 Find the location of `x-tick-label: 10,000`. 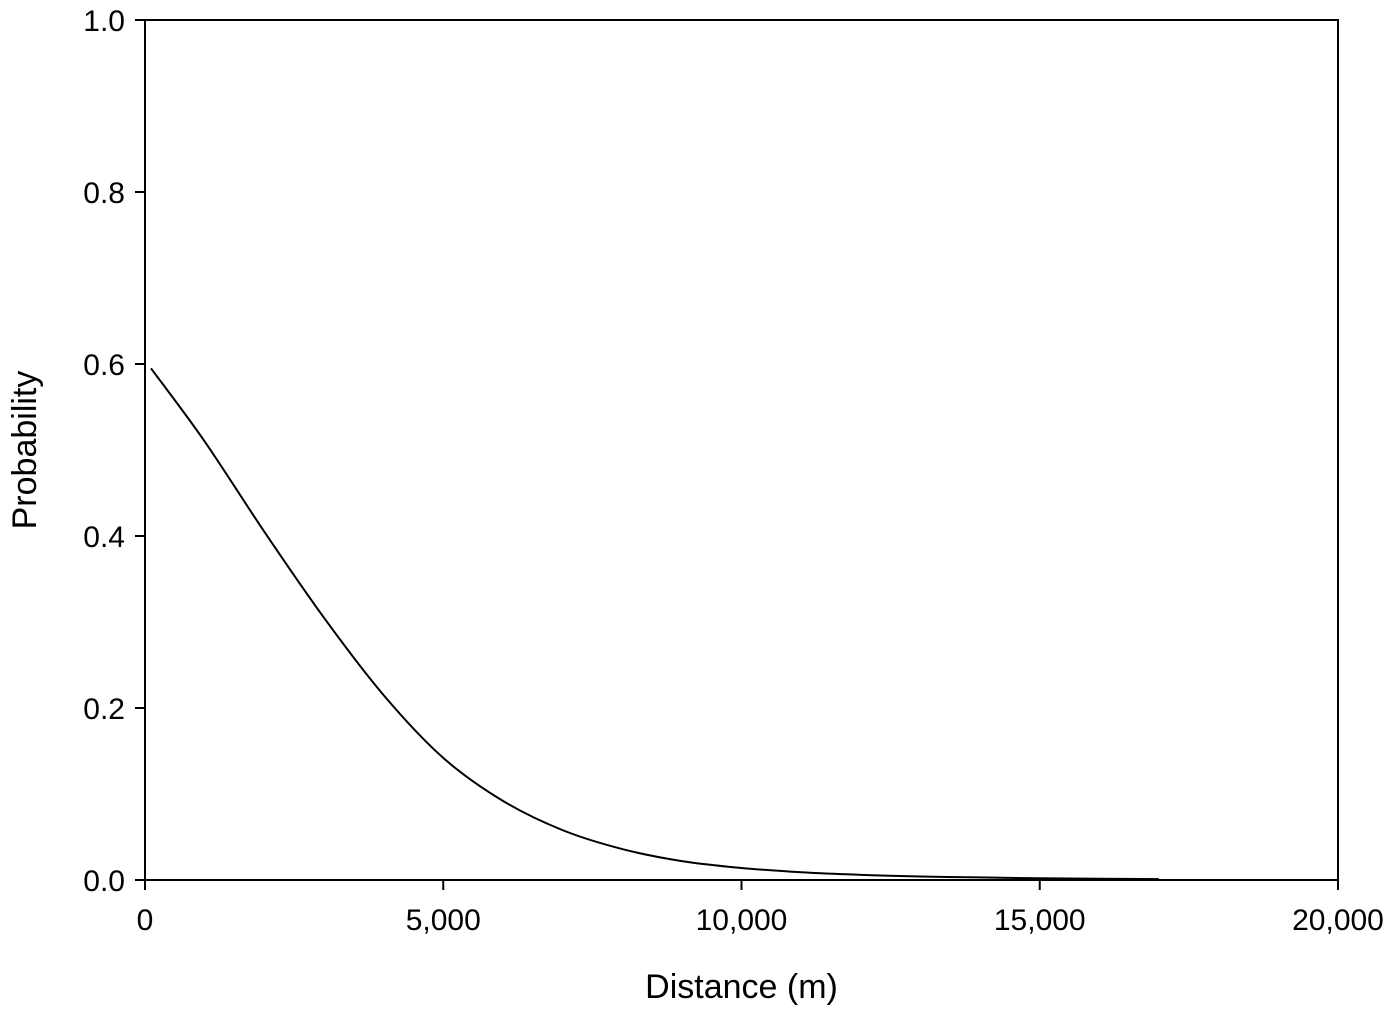

x-tick-label: 10,000 is located at coordinates (742, 920).